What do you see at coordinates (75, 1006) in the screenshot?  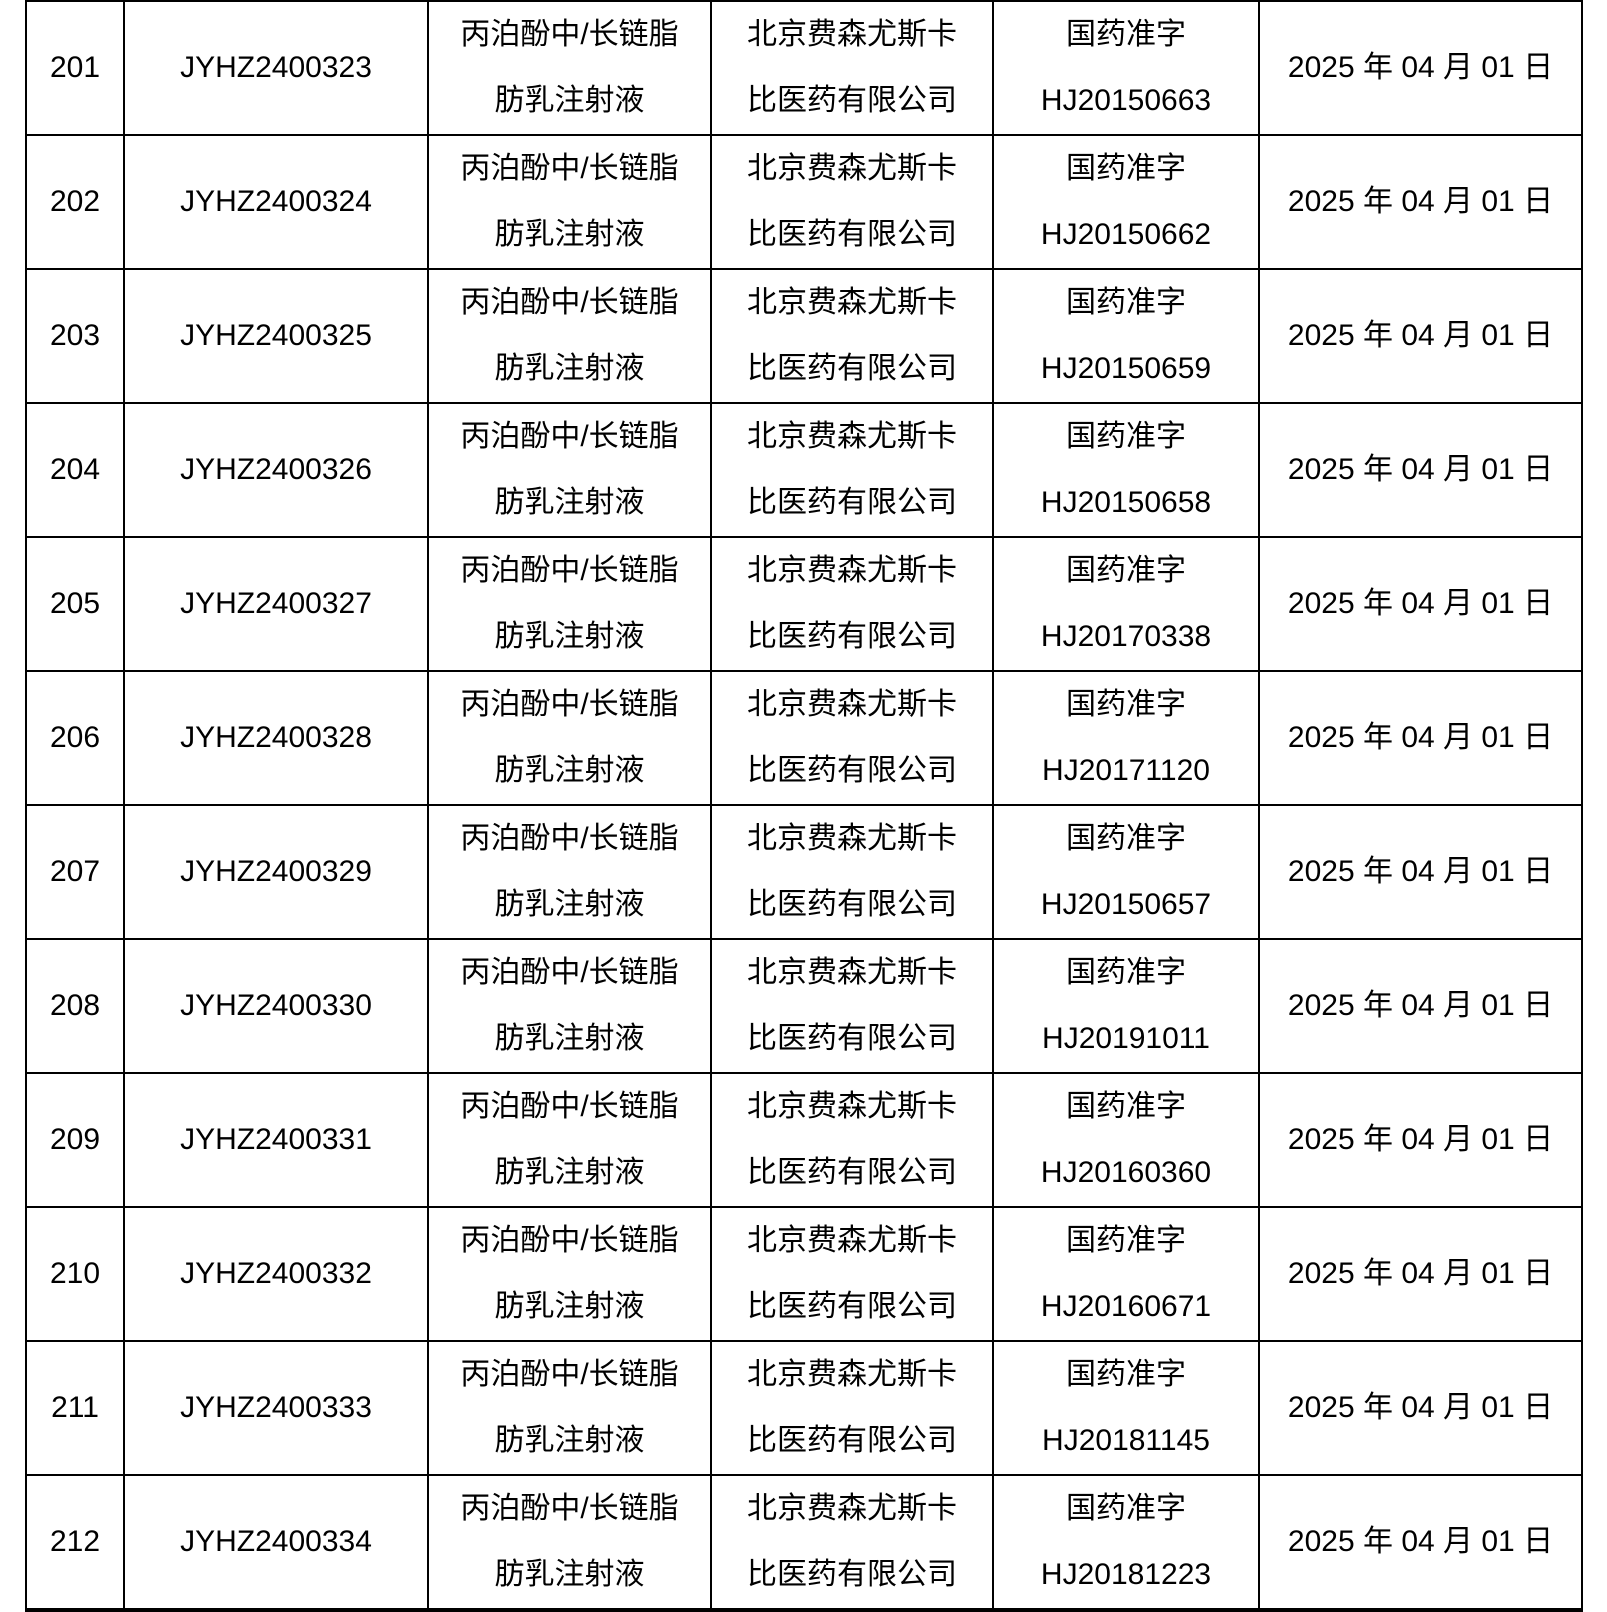 I see `seq-cell: 208` at bounding box center [75, 1006].